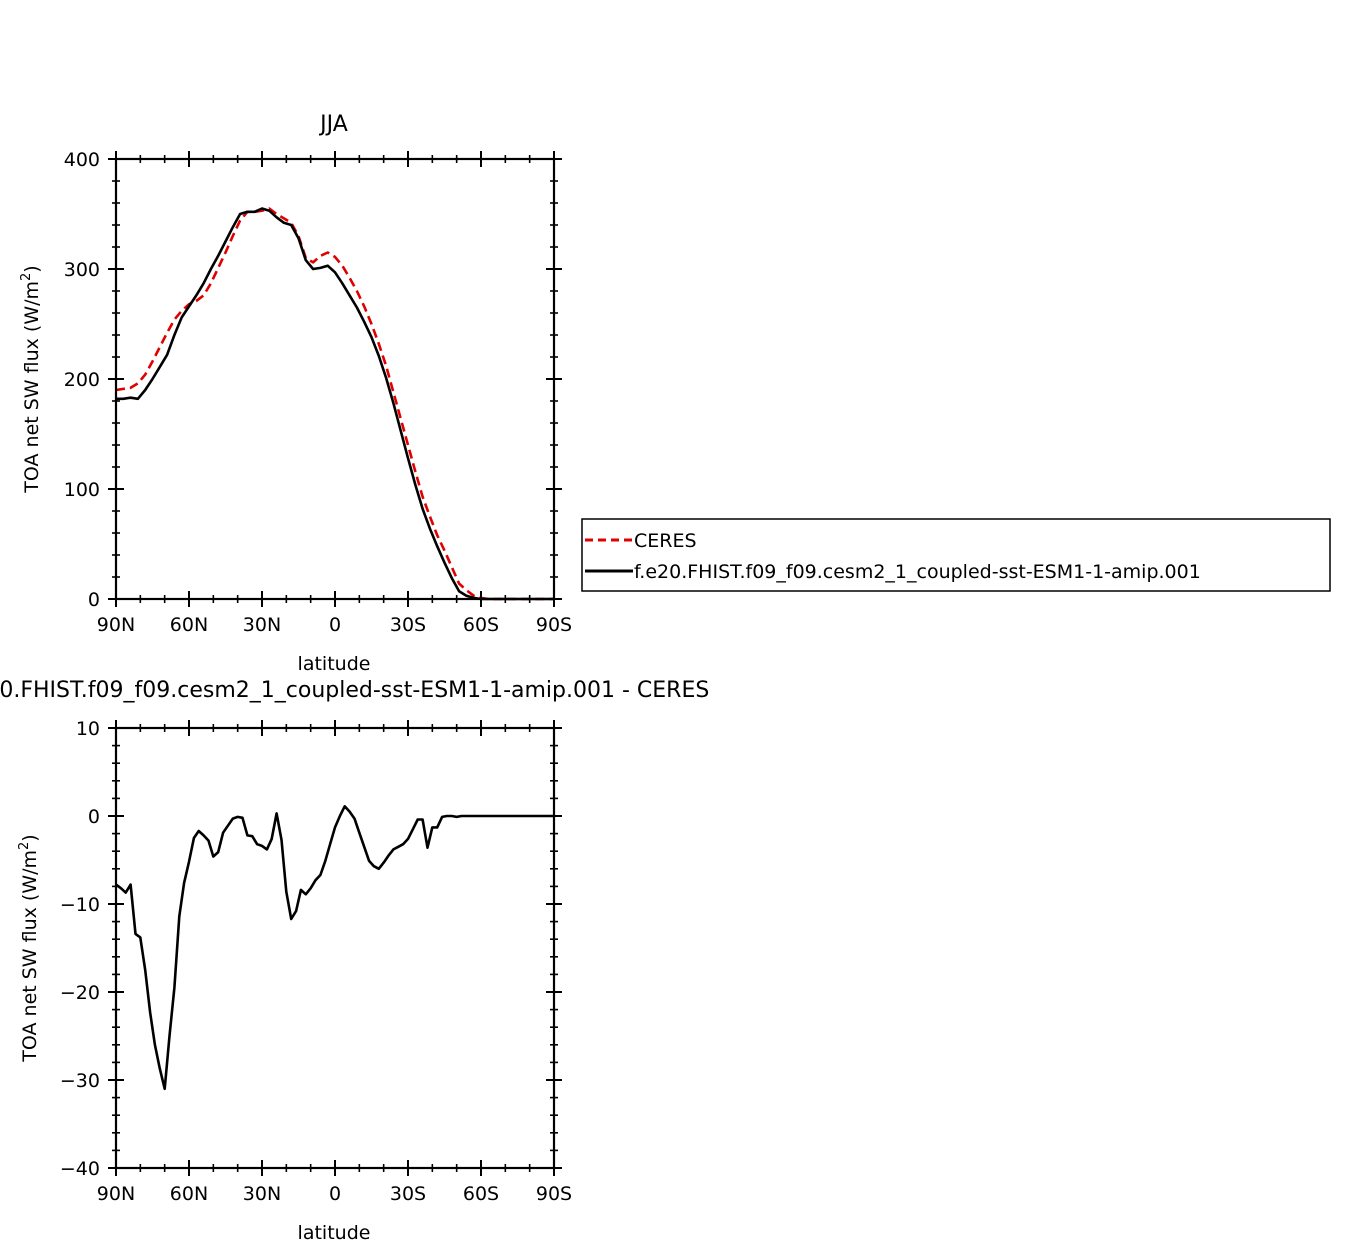 Image resolution: width=1349 pixels, height=1245 pixels. I want to click on chart0-series-1-line, so click(335, 404).